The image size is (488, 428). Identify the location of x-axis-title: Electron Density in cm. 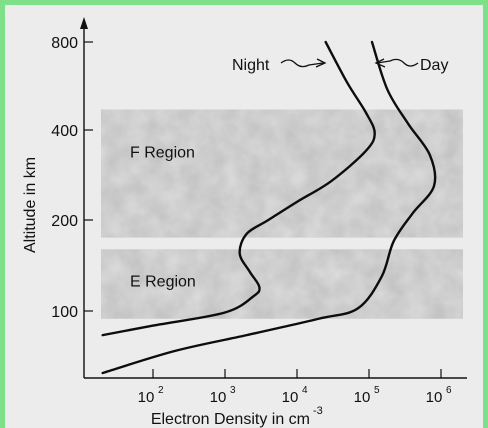
(230, 419).